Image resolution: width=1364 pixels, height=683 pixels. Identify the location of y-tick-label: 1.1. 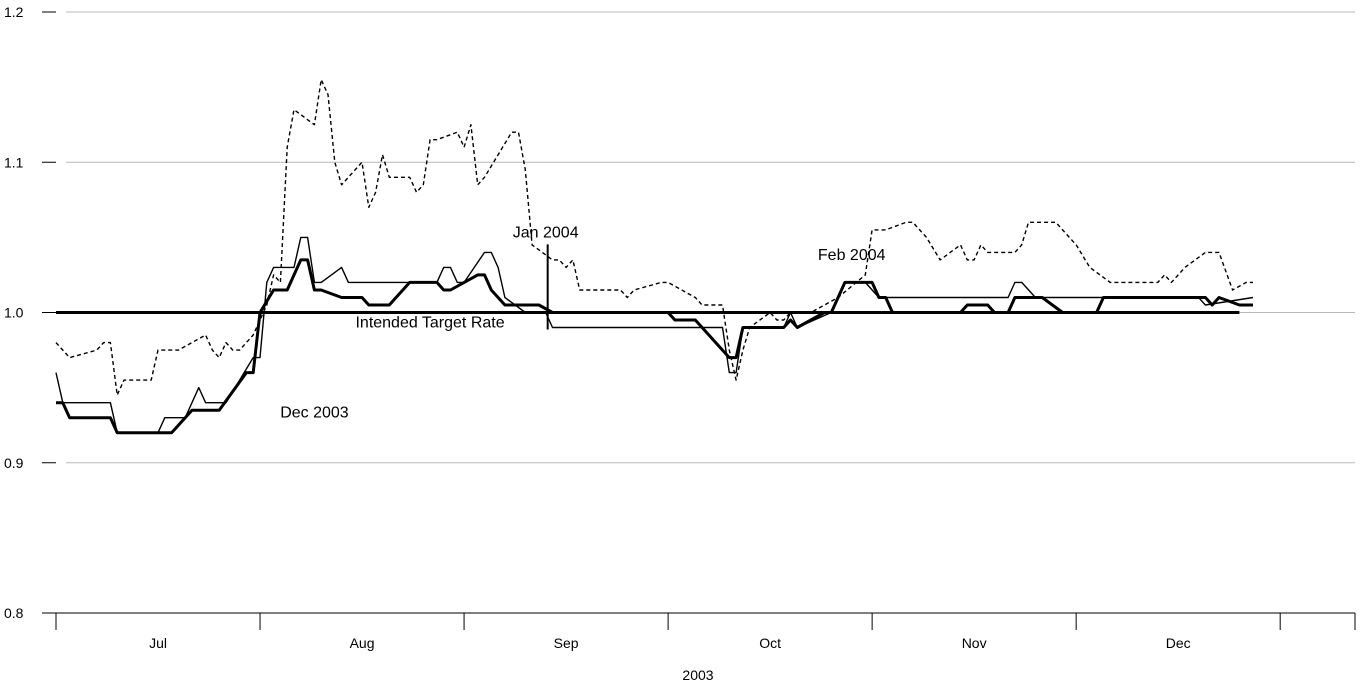
(14, 162).